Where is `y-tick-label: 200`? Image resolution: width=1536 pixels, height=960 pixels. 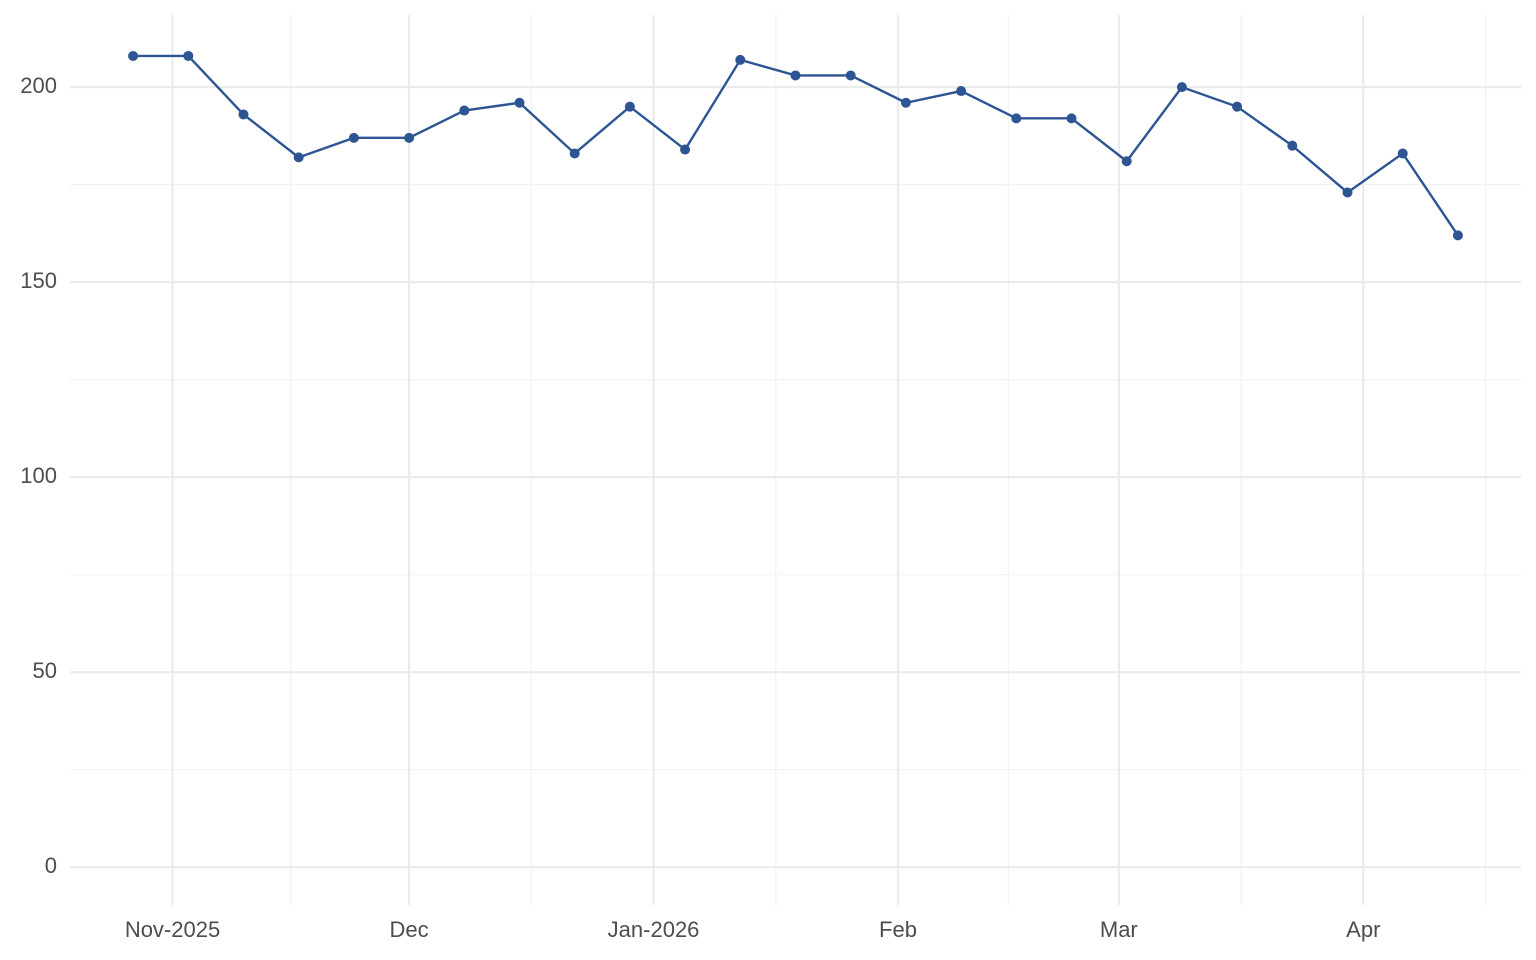
y-tick-label: 200 is located at coordinates (38, 85).